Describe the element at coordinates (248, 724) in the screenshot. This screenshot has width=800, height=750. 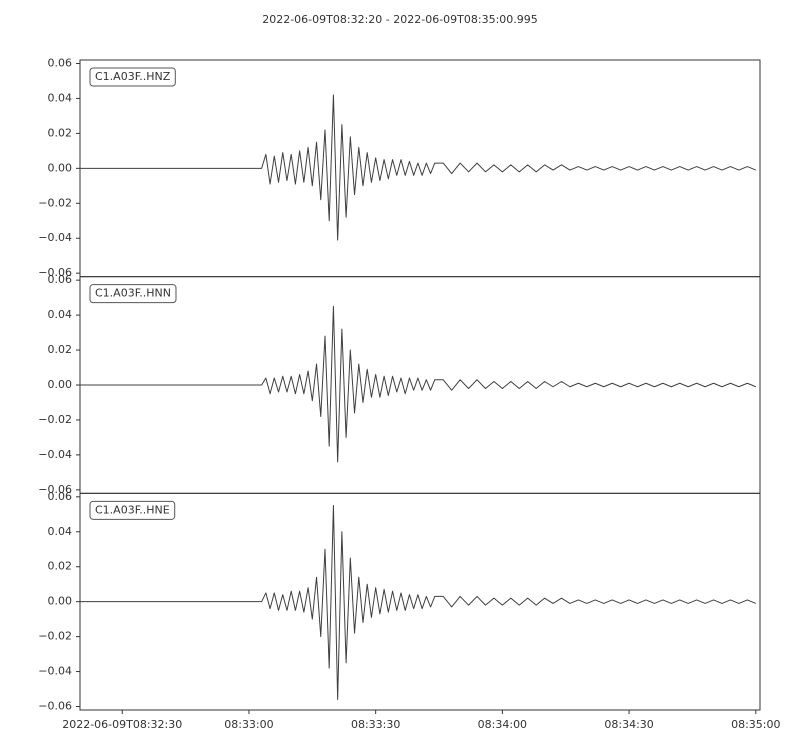
I see `x-tick-label: 08:33:00` at that location.